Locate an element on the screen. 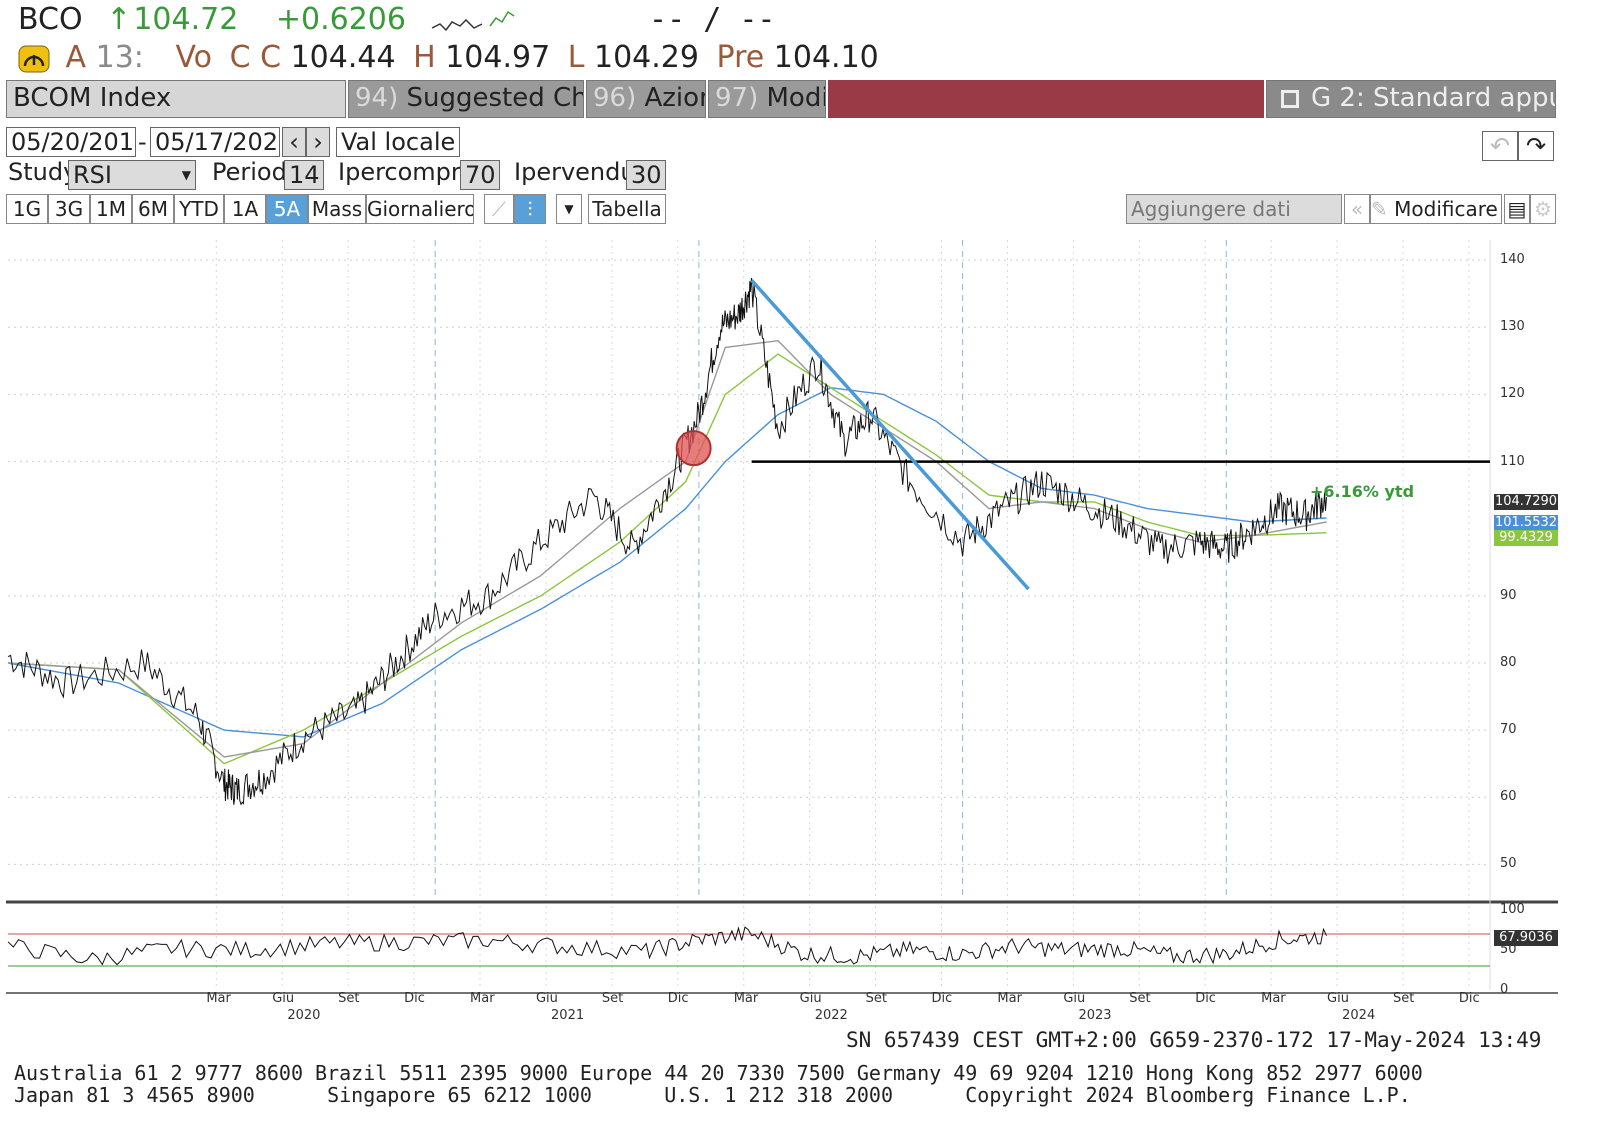 This screenshot has width=1600, height=1133. up-arrow-icon: ↑ is located at coordinates (119, 19).